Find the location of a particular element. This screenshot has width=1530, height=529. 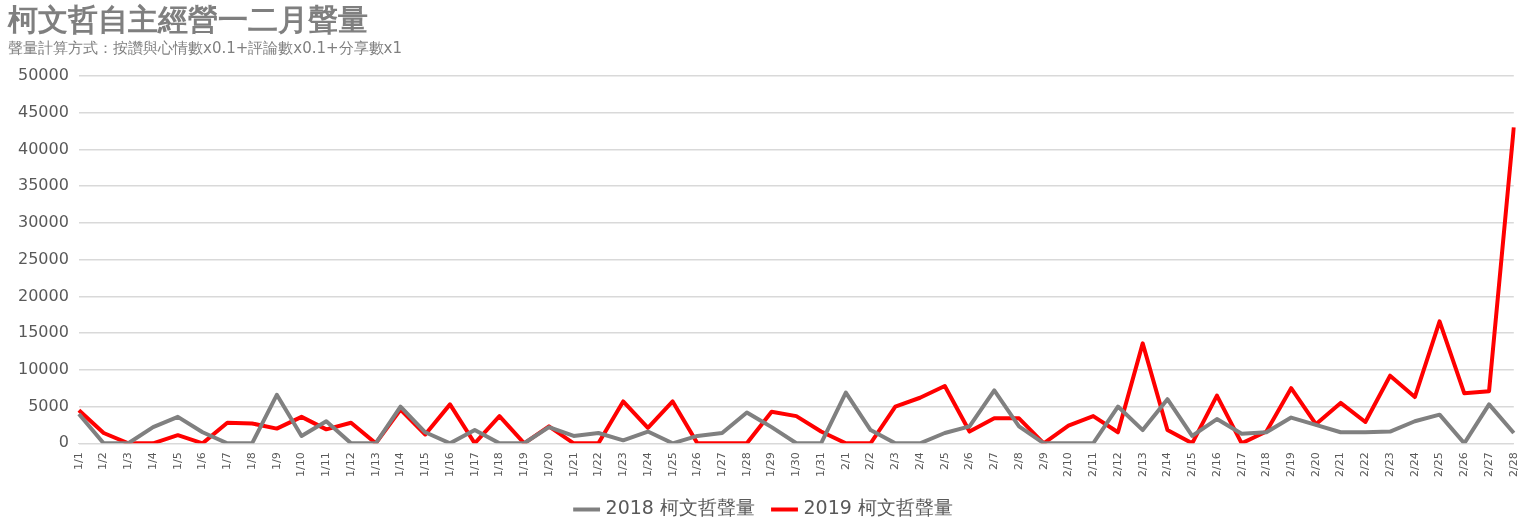

x-tick-label: 2/13 is located at coordinates (1142, 464).